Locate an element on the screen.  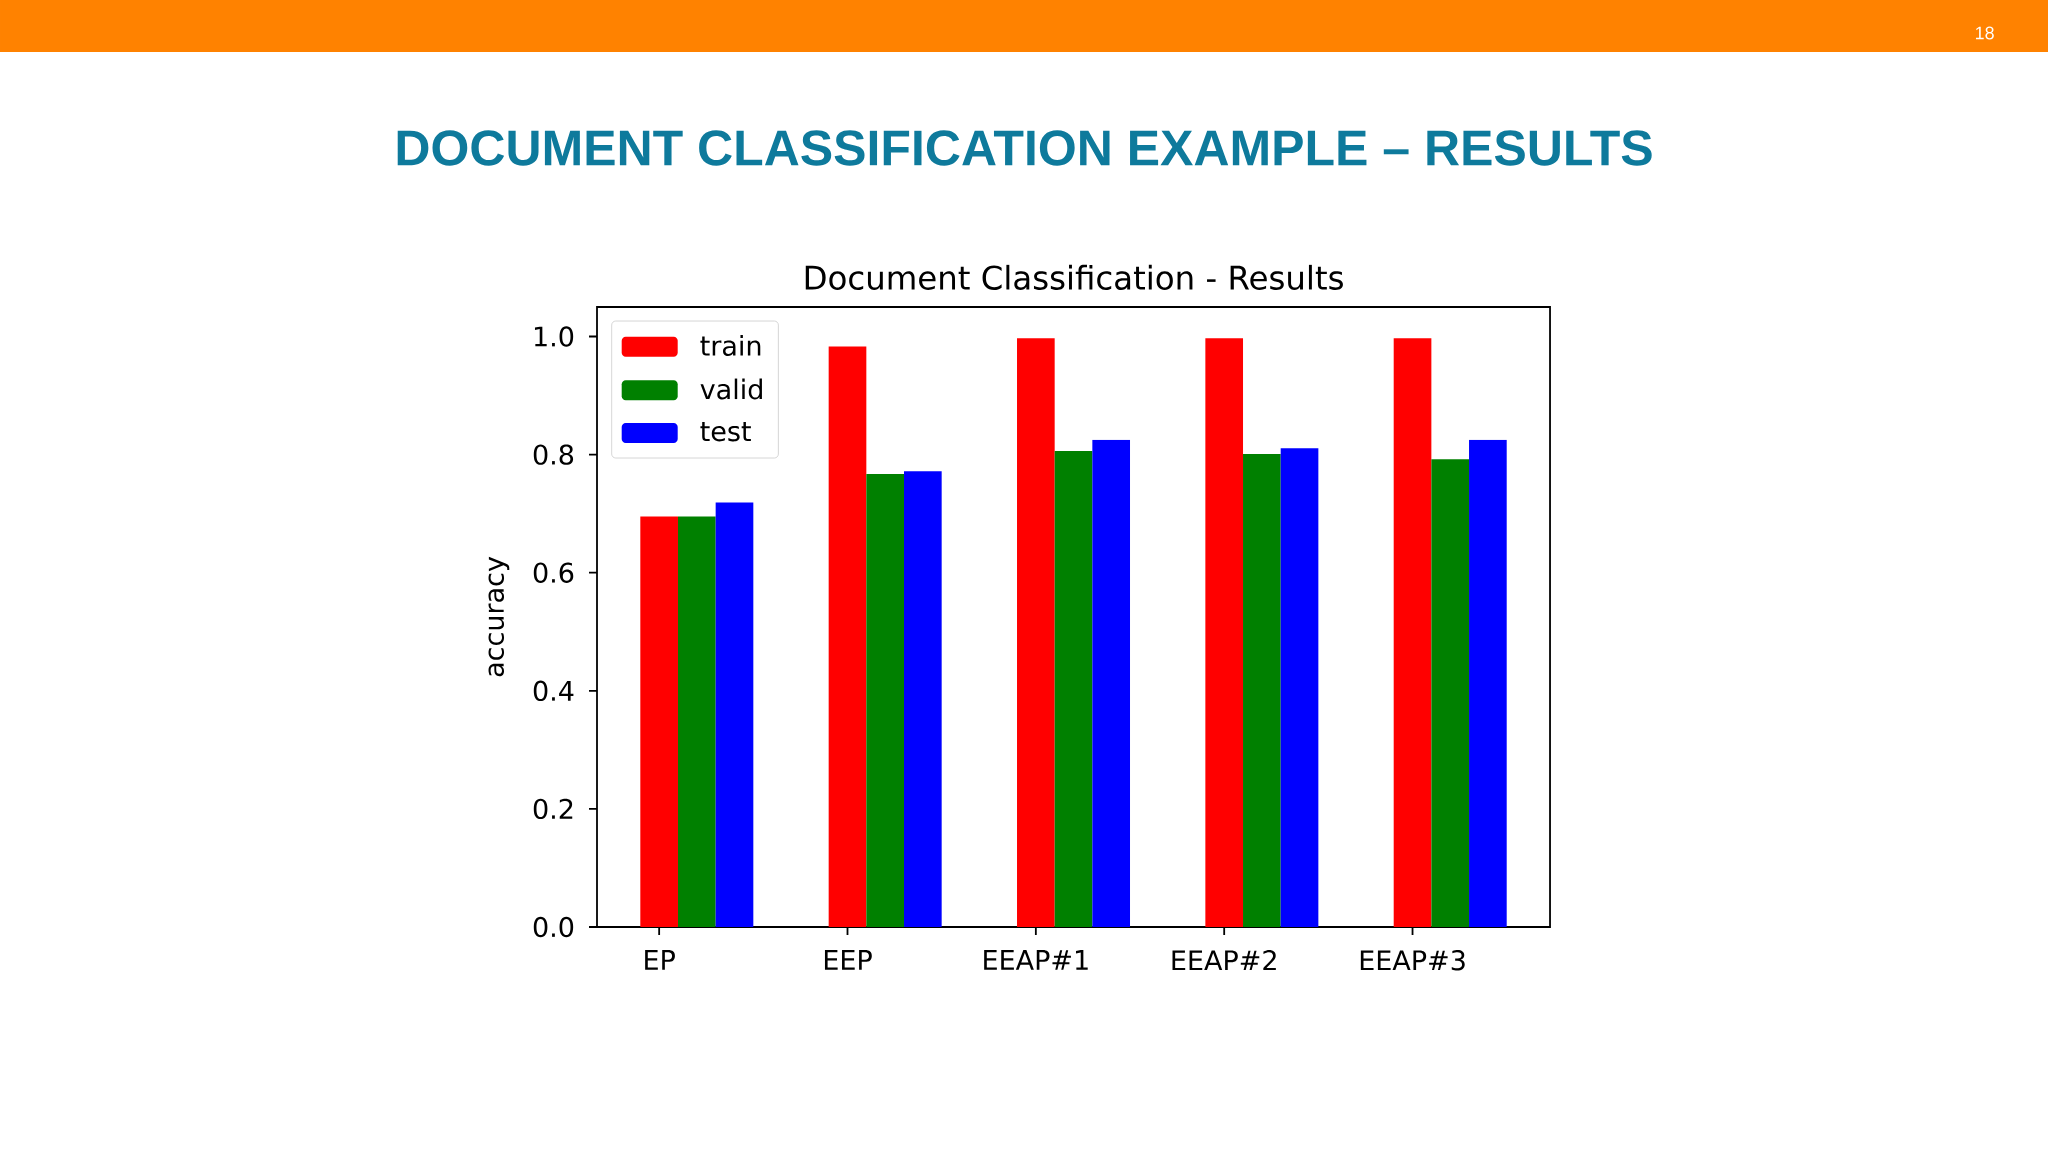
x-tick-label: EEP is located at coordinates (848, 960).